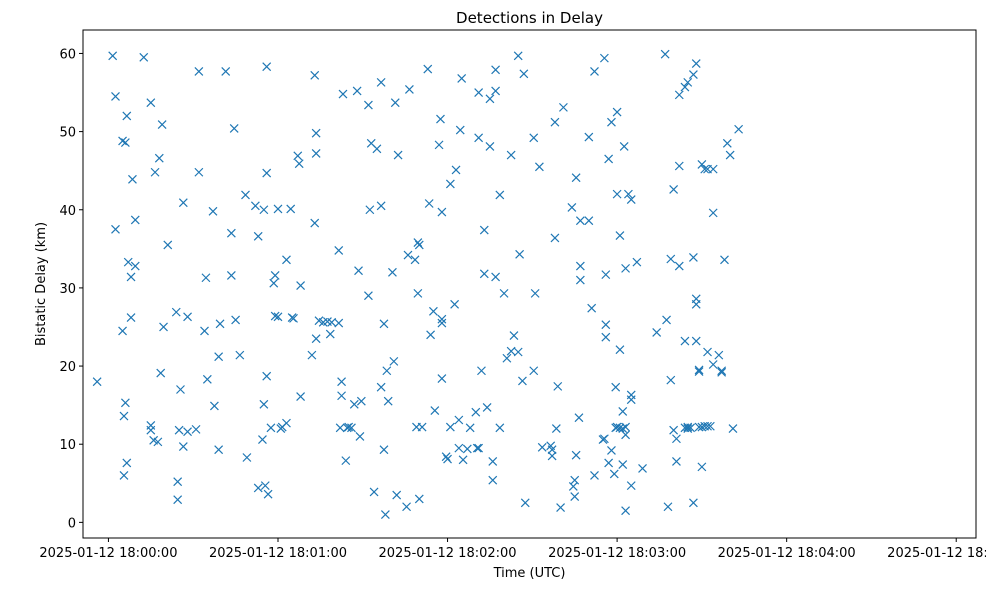  I want to click on y-axis-label: Bistatic Delay (km), so click(41, 284).